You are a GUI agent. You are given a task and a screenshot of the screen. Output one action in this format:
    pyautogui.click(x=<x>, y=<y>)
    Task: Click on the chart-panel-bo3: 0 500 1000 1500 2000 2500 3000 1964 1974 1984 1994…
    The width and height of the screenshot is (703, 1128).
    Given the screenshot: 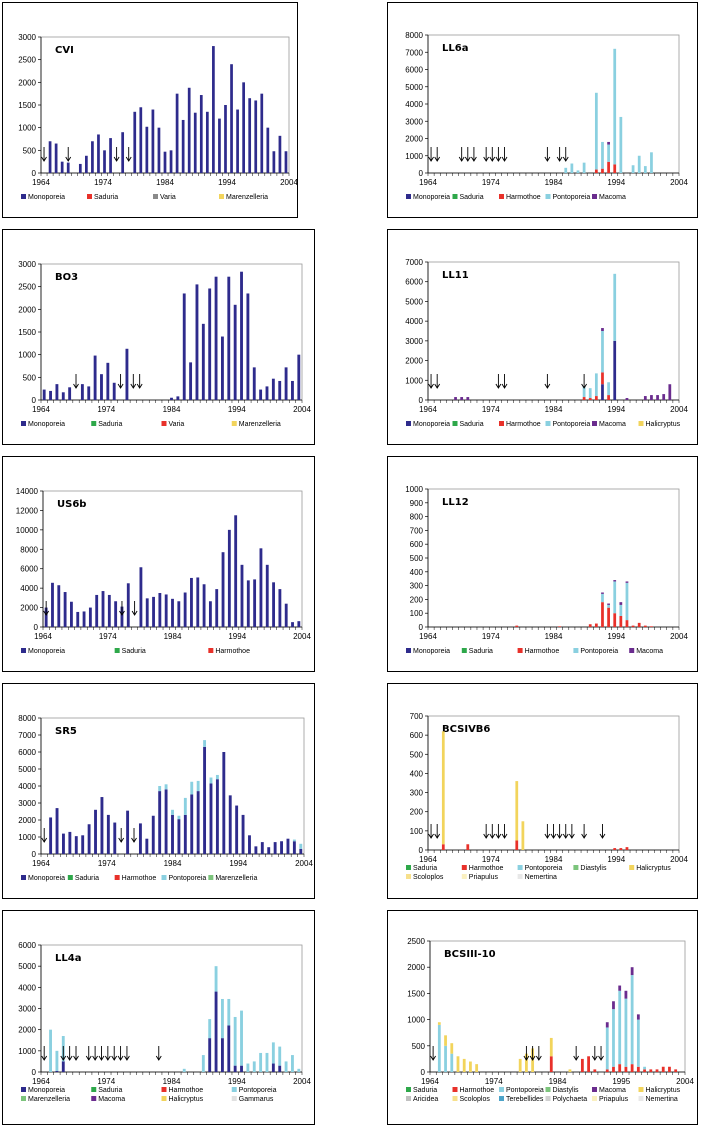 What is the action you would take?
    pyautogui.click(x=158, y=337)
    